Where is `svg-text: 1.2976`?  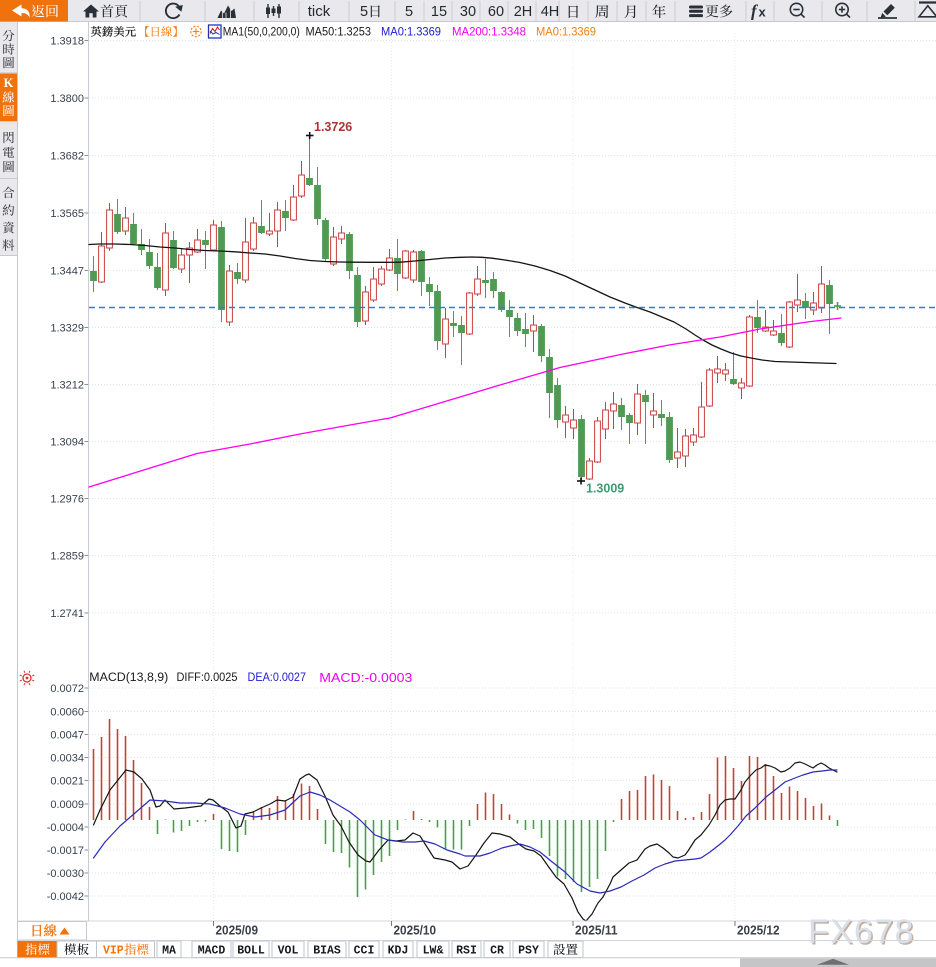 svg-text: 1.2976 is located at coordinates (67, 499).